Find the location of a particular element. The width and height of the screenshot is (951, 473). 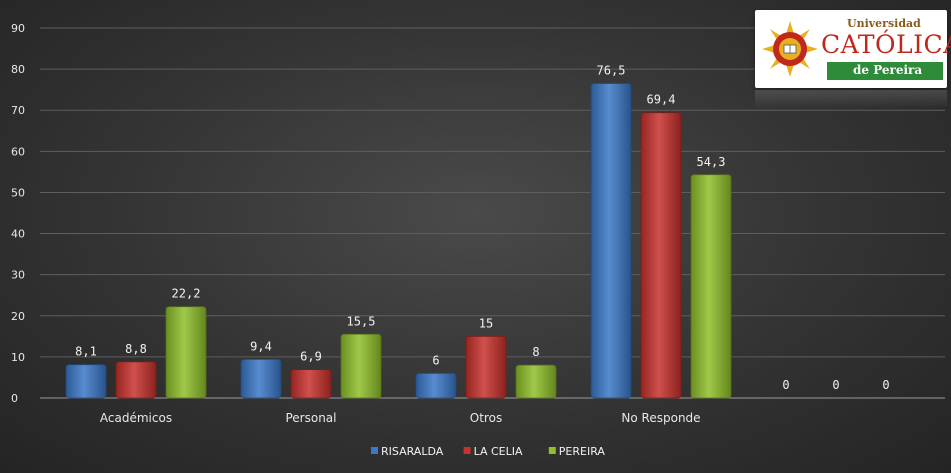

category-label: Otros is located at coordinates (486, 418).